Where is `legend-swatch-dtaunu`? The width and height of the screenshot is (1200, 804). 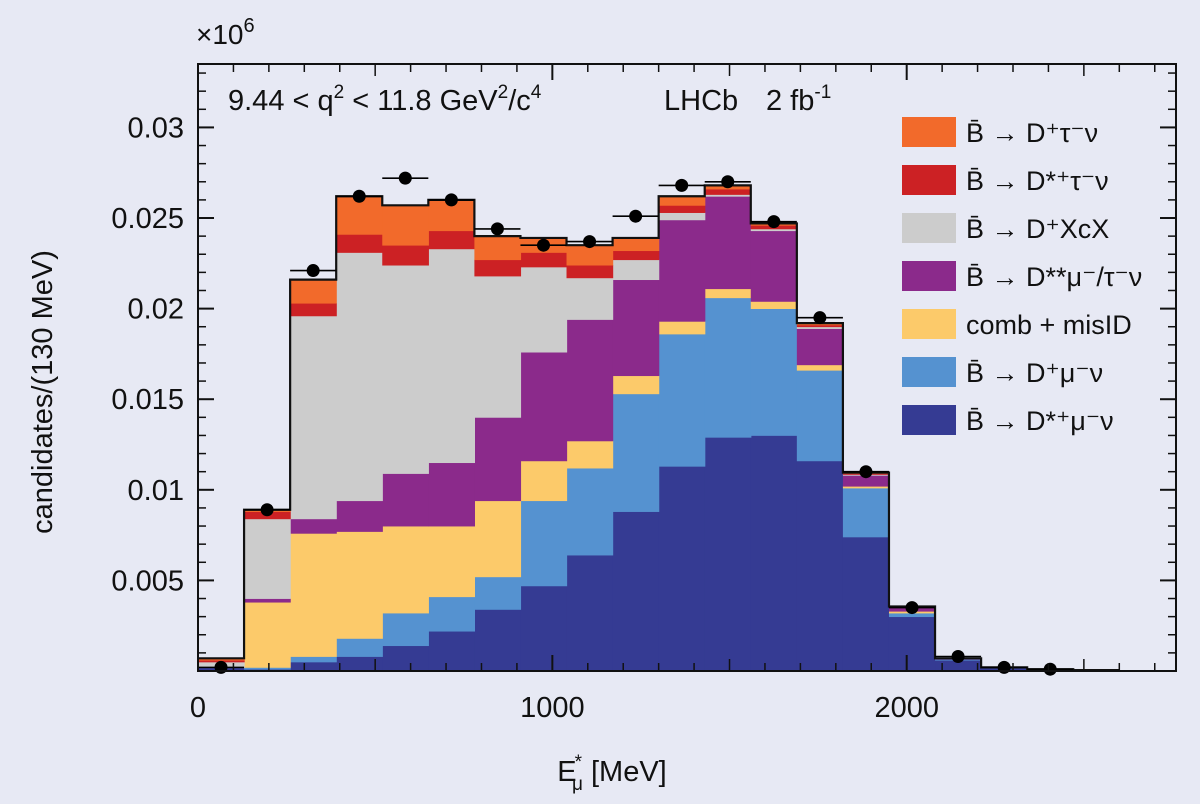 legend-swatch-dtaunu is located at coordinates (929, 132).